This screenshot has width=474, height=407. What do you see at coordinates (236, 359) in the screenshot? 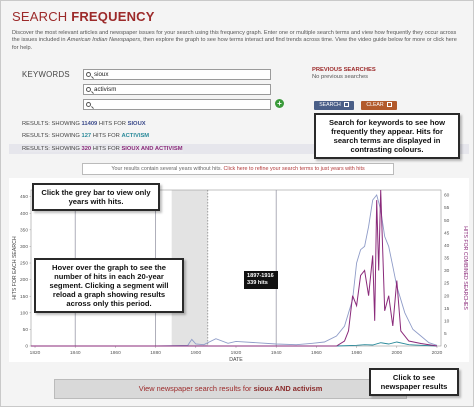
I see `x-axis-label: DATE` at bounding box center [236, 359].